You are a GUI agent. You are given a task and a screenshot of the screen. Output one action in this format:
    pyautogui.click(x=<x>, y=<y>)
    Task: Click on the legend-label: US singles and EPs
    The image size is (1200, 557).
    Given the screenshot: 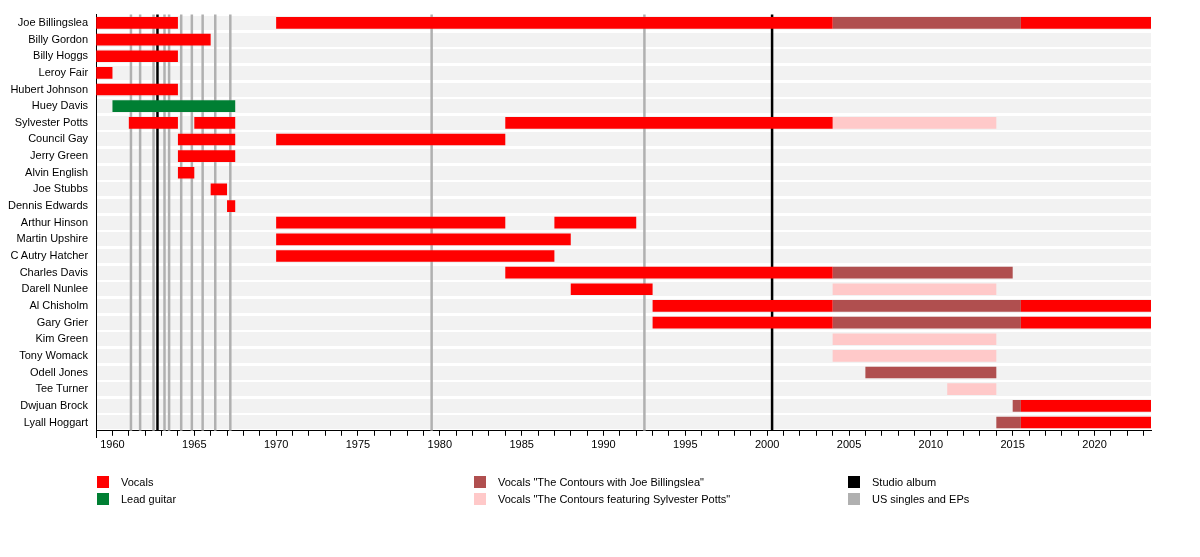 What is the action you would take?
    pyautogui.click(x=921, y=498)
    